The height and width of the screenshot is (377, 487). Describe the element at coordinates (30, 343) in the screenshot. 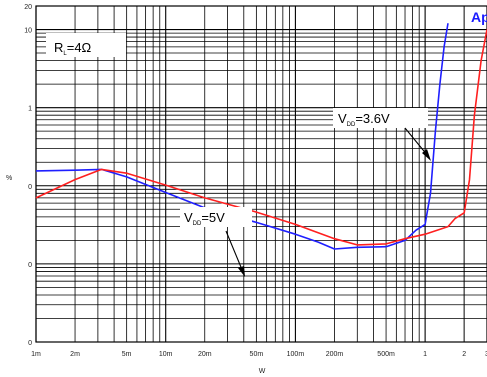

I see `y-tick-label-0: 0` at that location.